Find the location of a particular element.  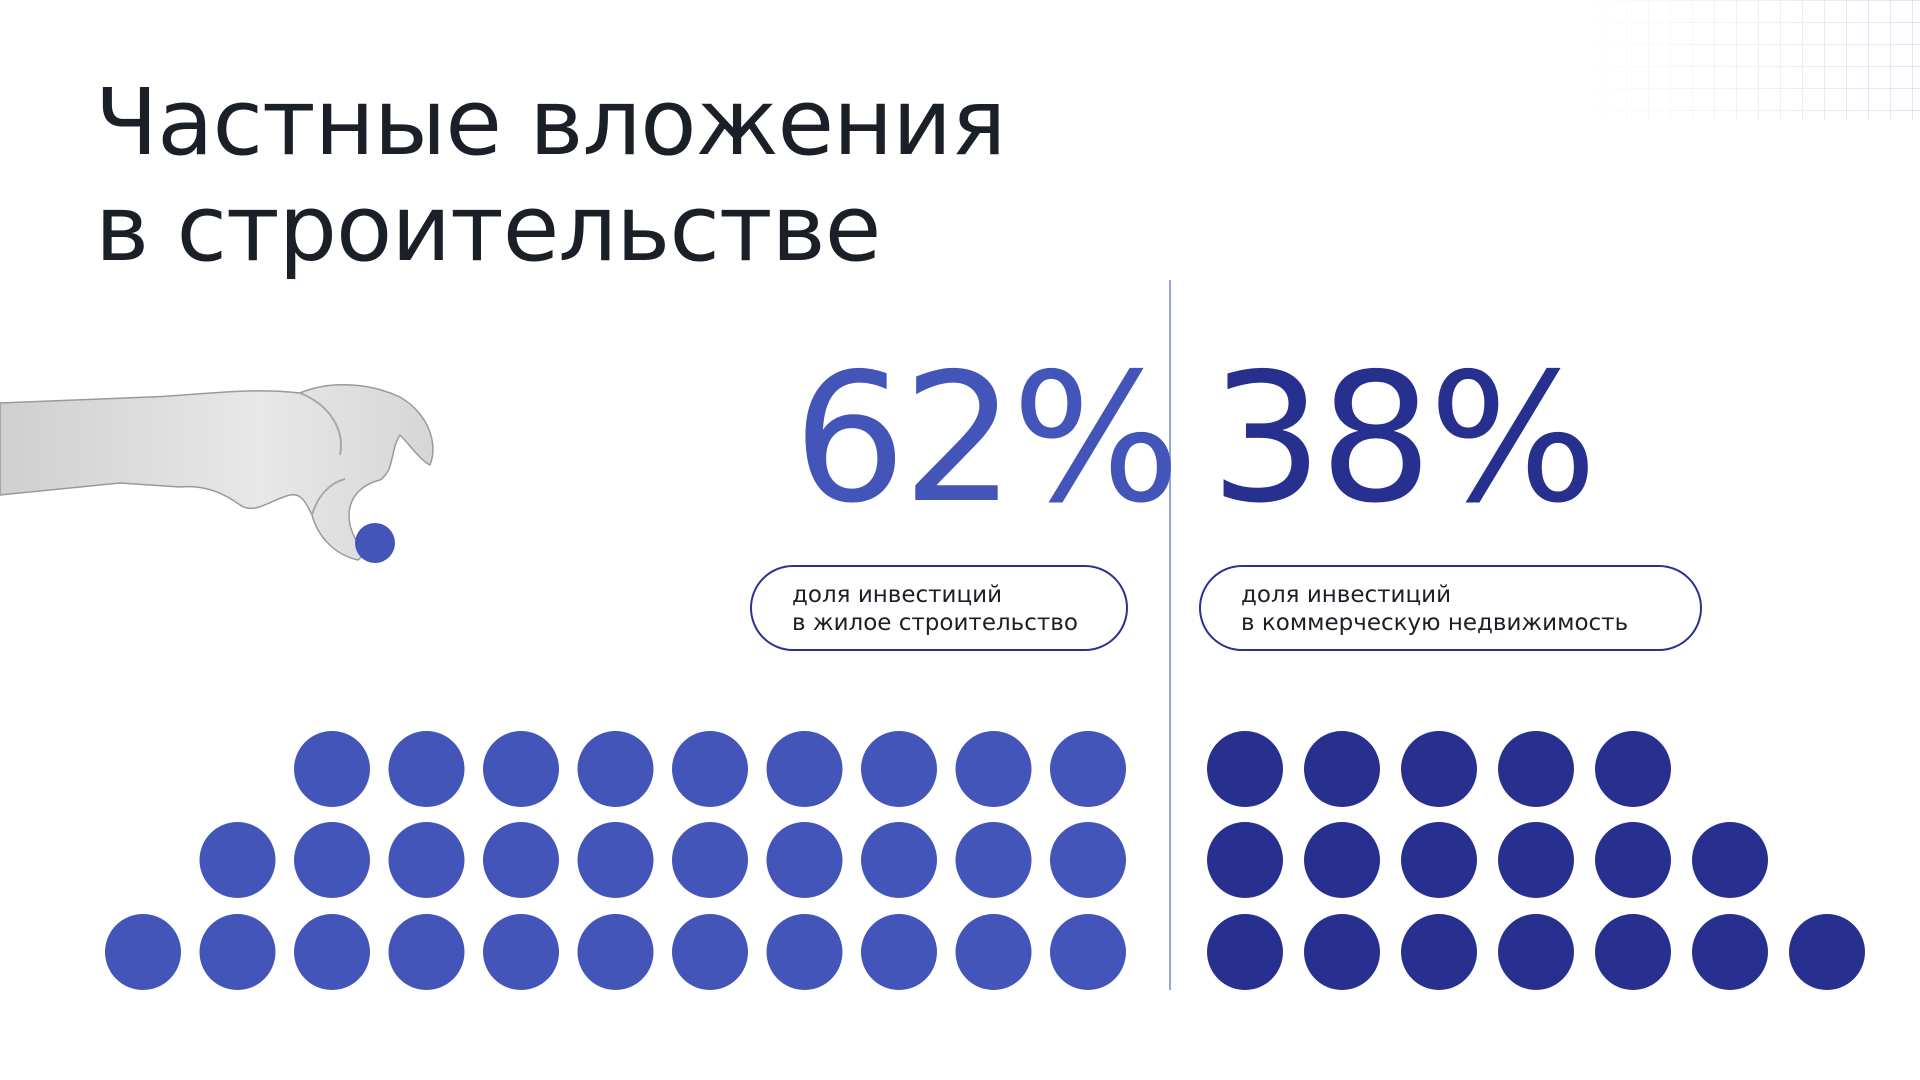

column-divider is located at coordinates (1170, 635).